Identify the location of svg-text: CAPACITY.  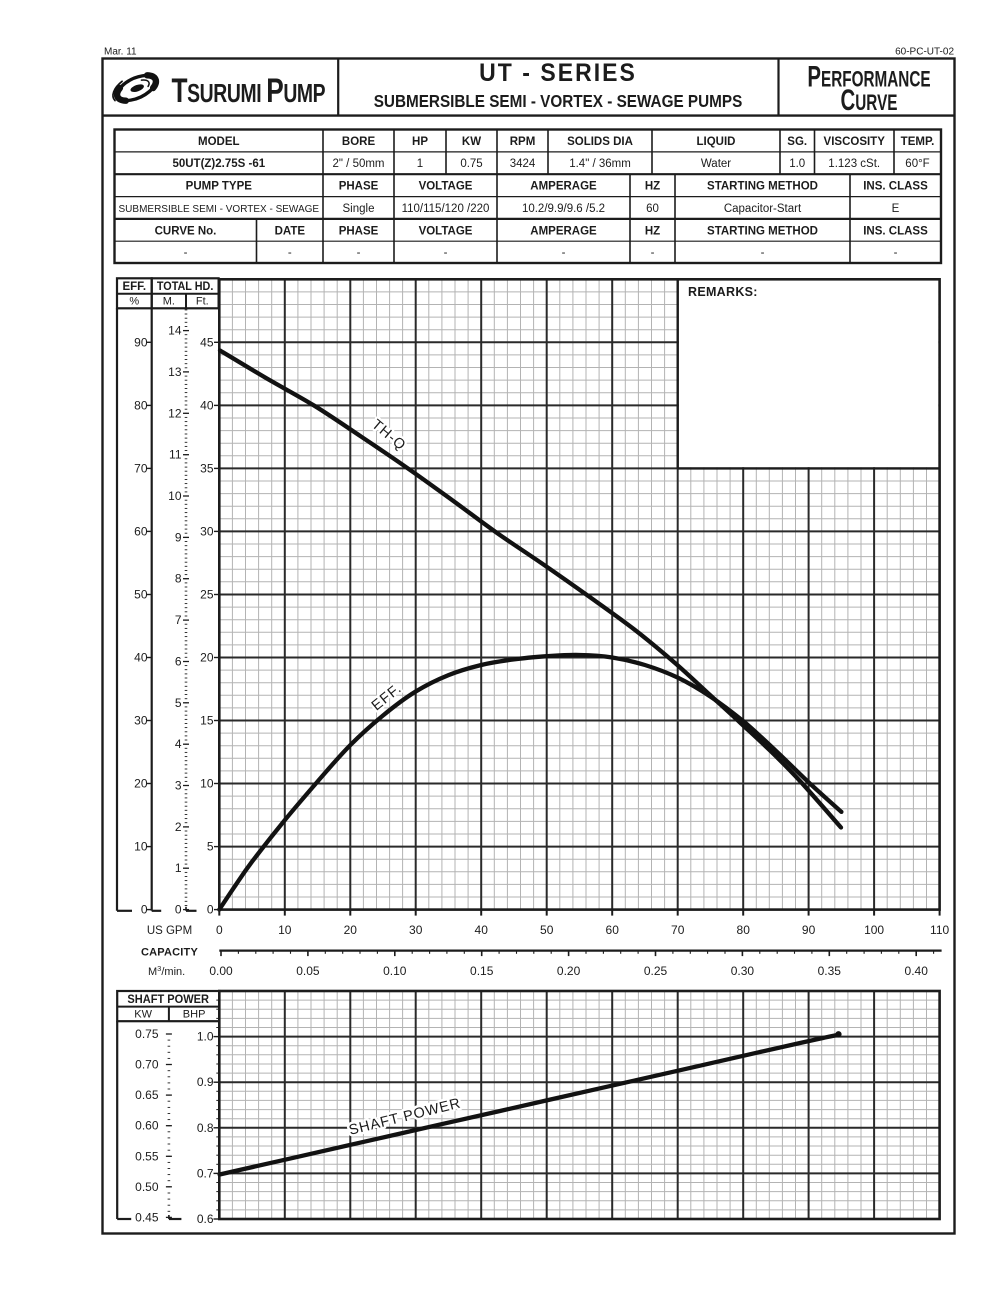
(169, 953).